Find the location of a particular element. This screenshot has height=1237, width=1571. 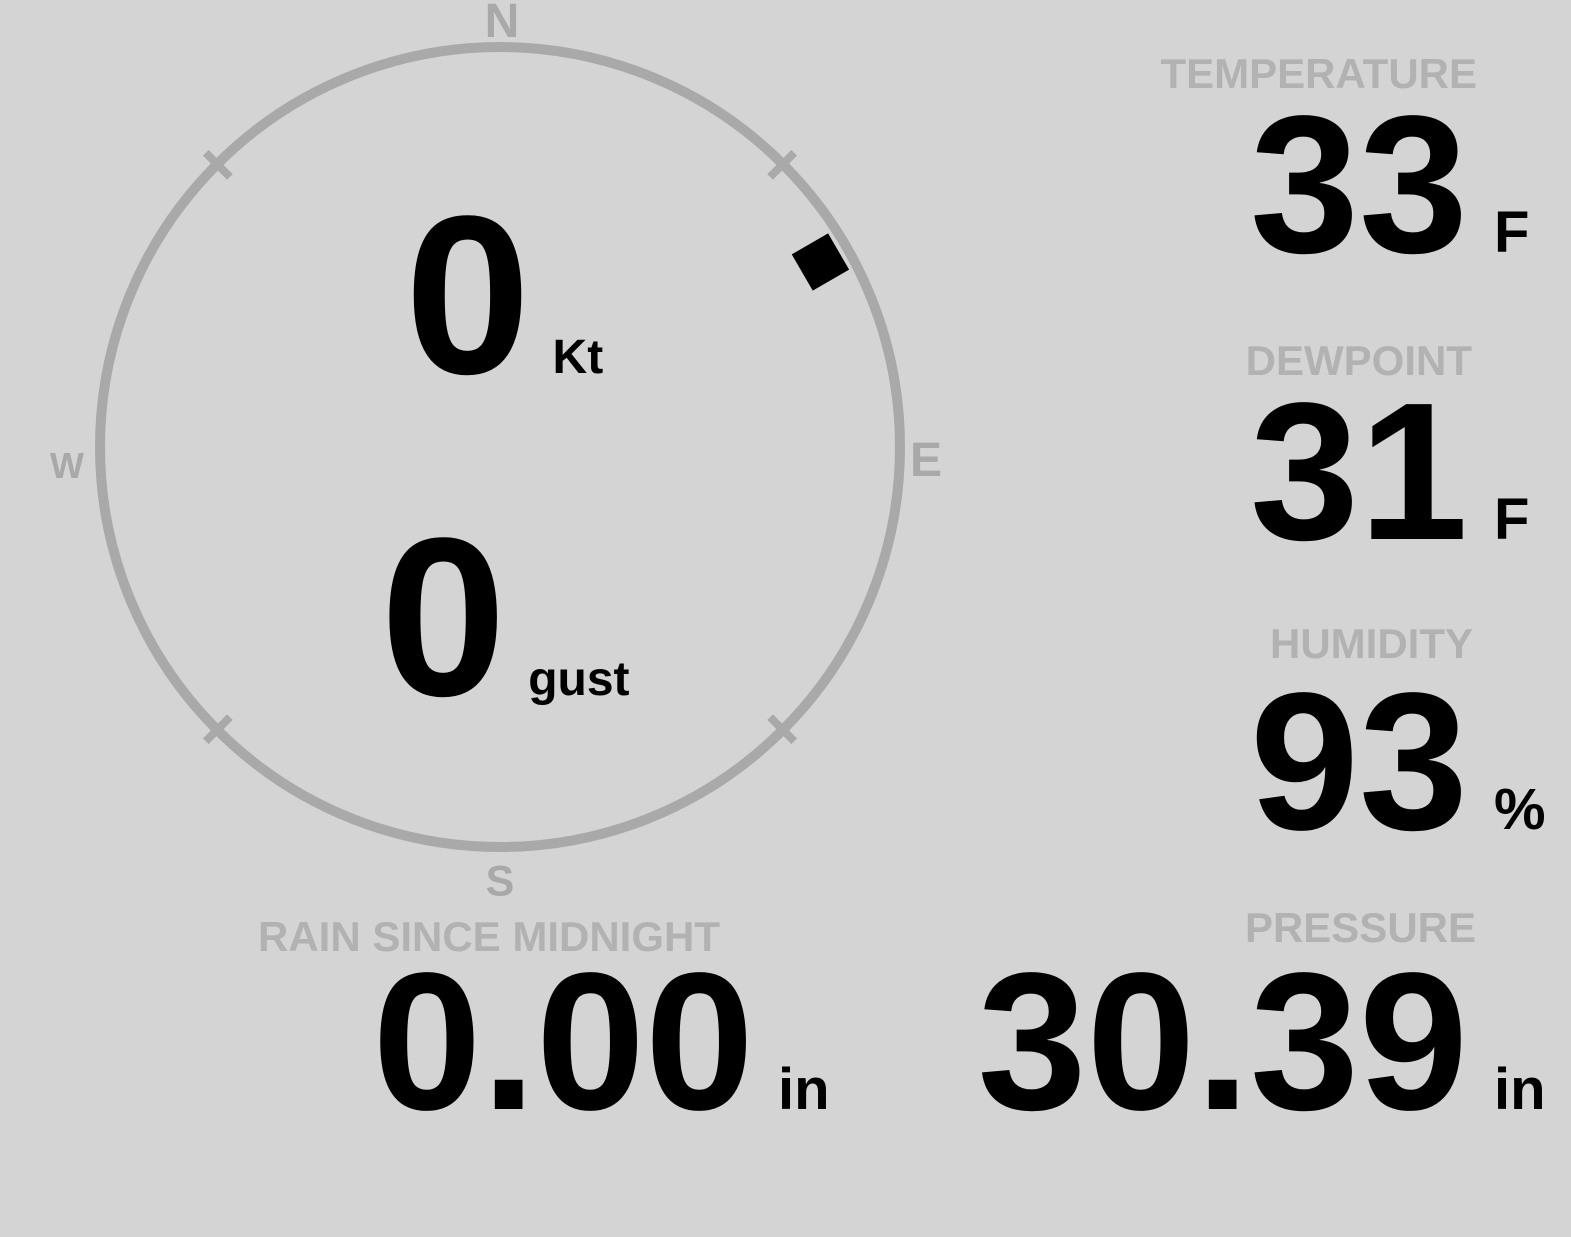

rain-unit: in is located at coordinates (804, 1089).